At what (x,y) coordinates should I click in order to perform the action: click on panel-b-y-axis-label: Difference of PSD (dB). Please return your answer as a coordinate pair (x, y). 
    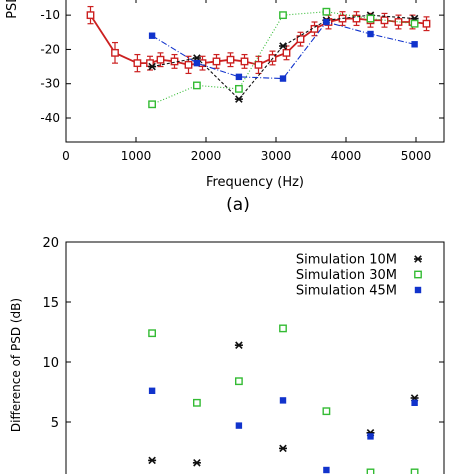
    Looking at the image, I should click on (16, 365).